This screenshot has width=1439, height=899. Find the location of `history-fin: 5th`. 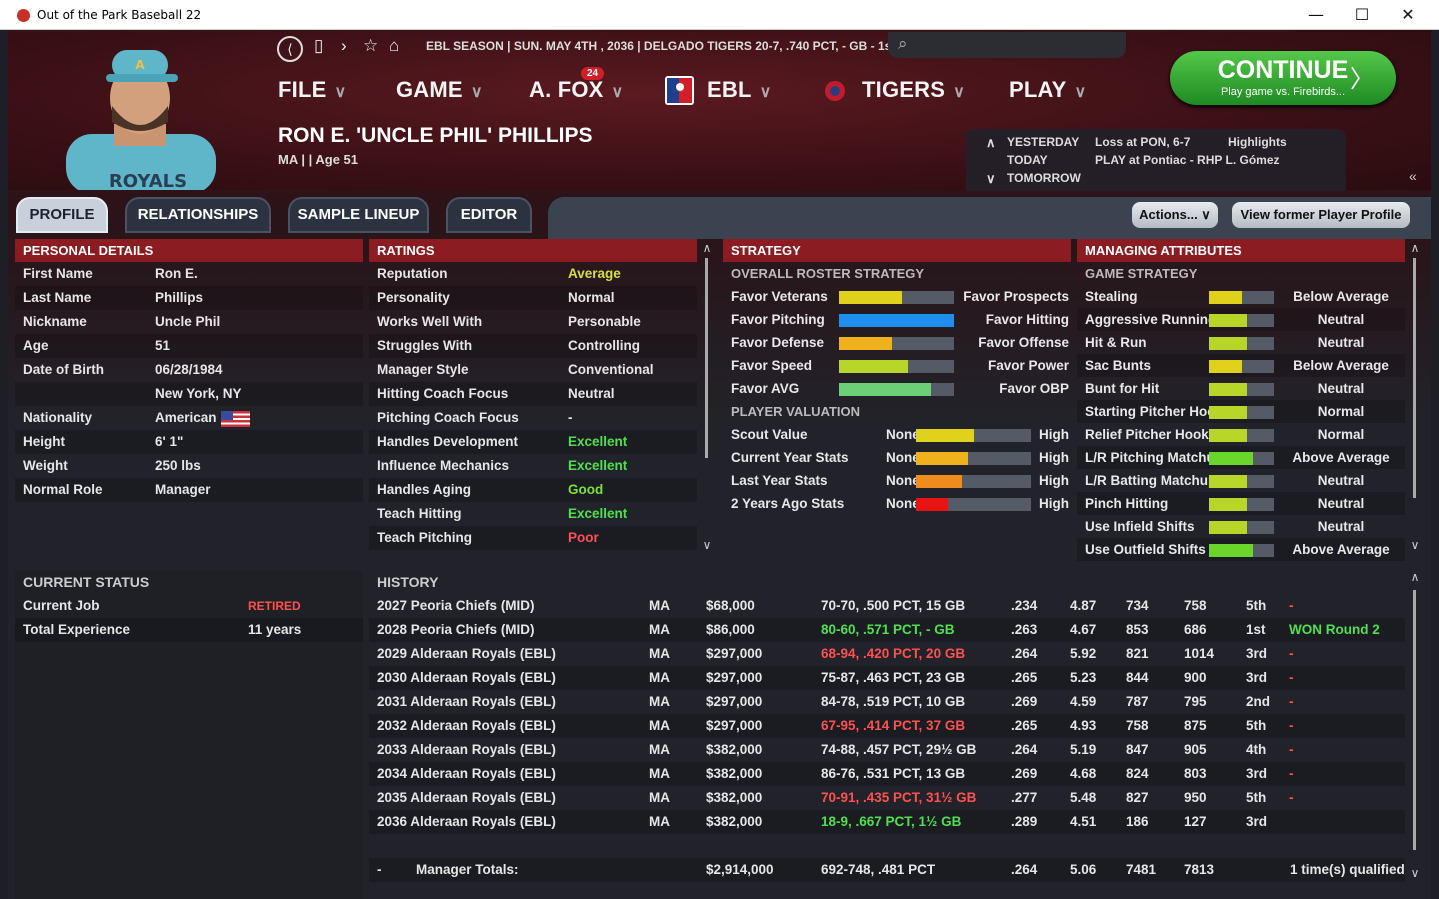

history-fin: 5th is located at coordinates (1256, 797).